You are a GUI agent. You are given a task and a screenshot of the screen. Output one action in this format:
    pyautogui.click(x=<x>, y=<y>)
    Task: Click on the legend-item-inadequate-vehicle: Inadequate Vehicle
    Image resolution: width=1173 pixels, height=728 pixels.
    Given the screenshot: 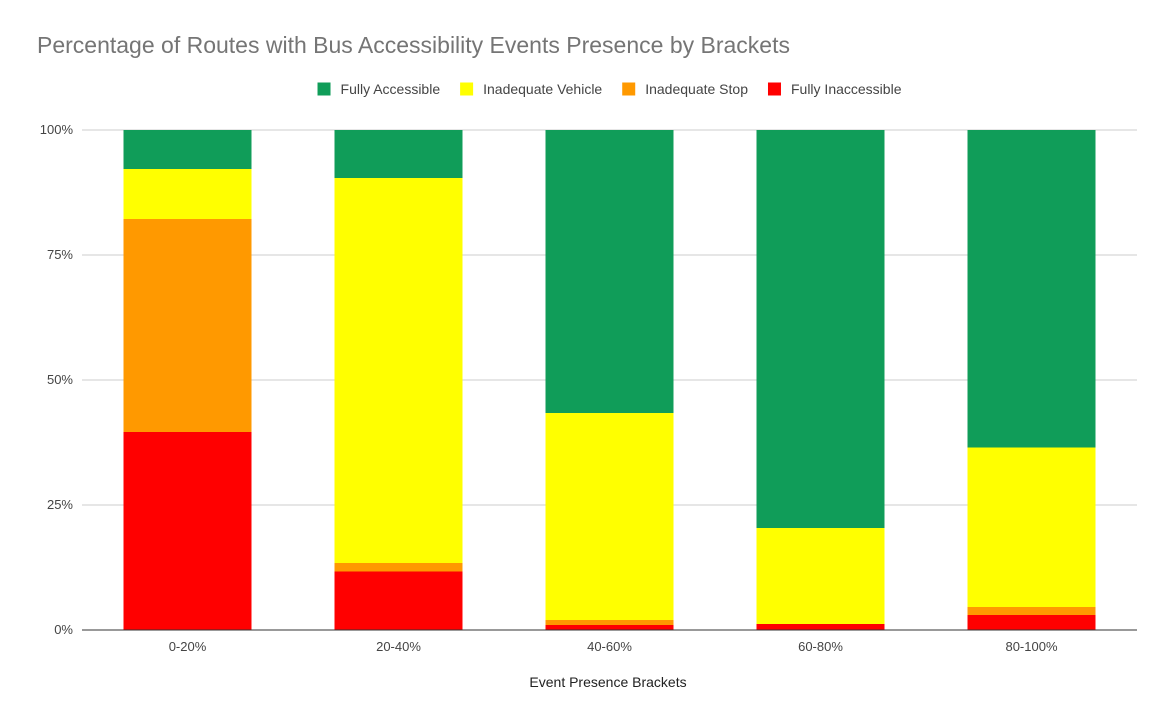 What is the action you would take?
    pyautogui.click(x=531, y=89)
    